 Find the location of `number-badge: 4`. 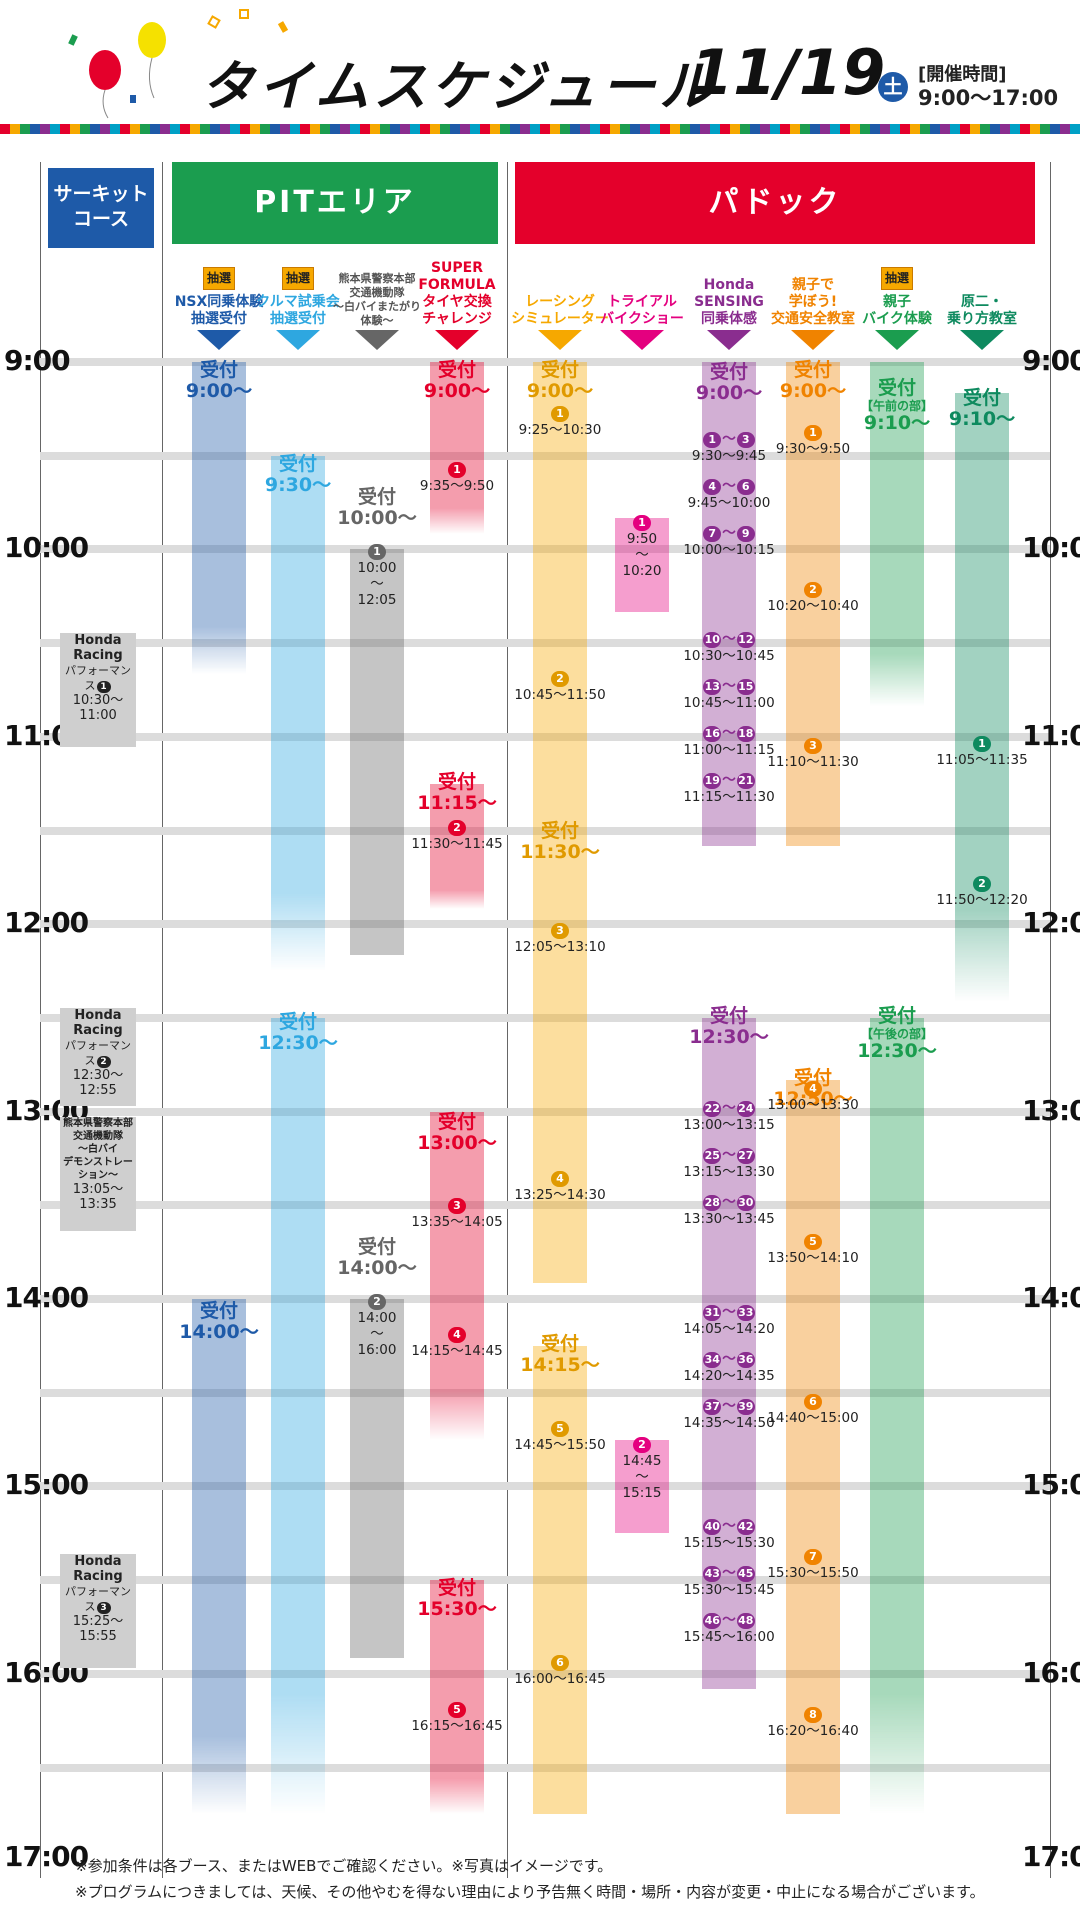

number-badge: 4 is located at coordinates (457, 1335).